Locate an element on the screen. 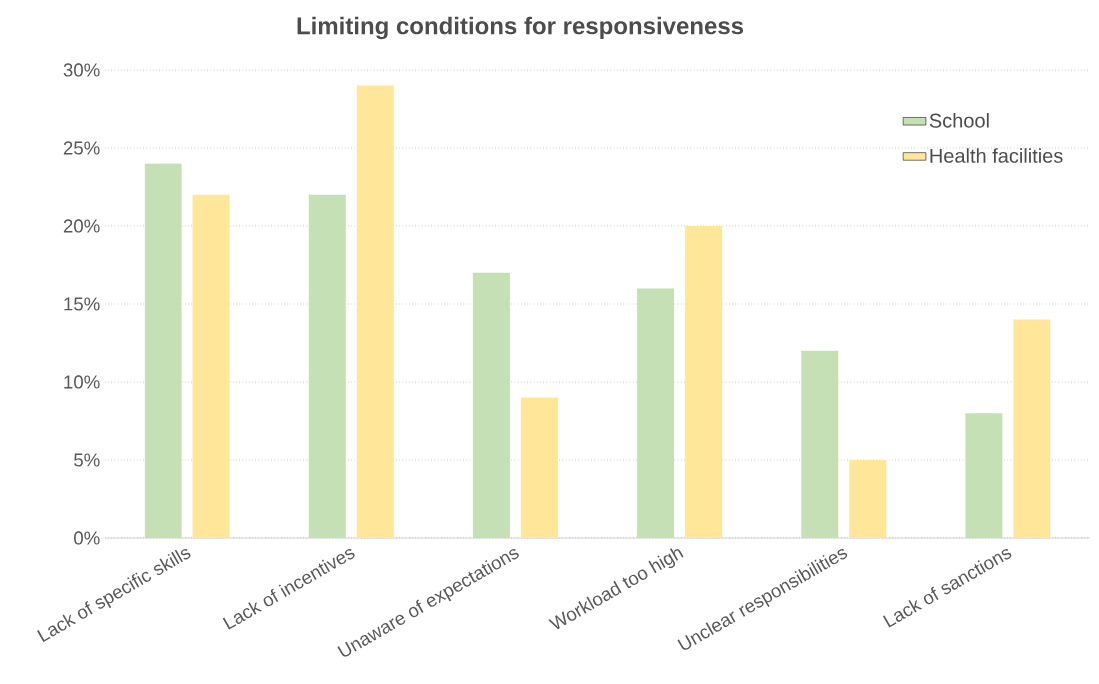 This screenshot has height=684, width=1099. legend-label: Health facilities is located at coordinates (996, 155).